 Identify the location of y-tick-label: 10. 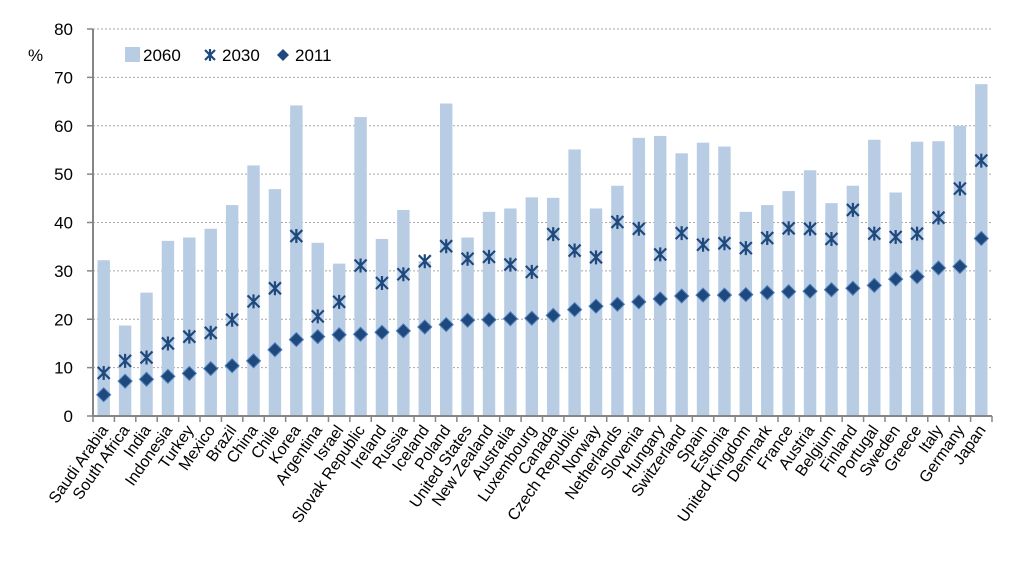
(63, 368).